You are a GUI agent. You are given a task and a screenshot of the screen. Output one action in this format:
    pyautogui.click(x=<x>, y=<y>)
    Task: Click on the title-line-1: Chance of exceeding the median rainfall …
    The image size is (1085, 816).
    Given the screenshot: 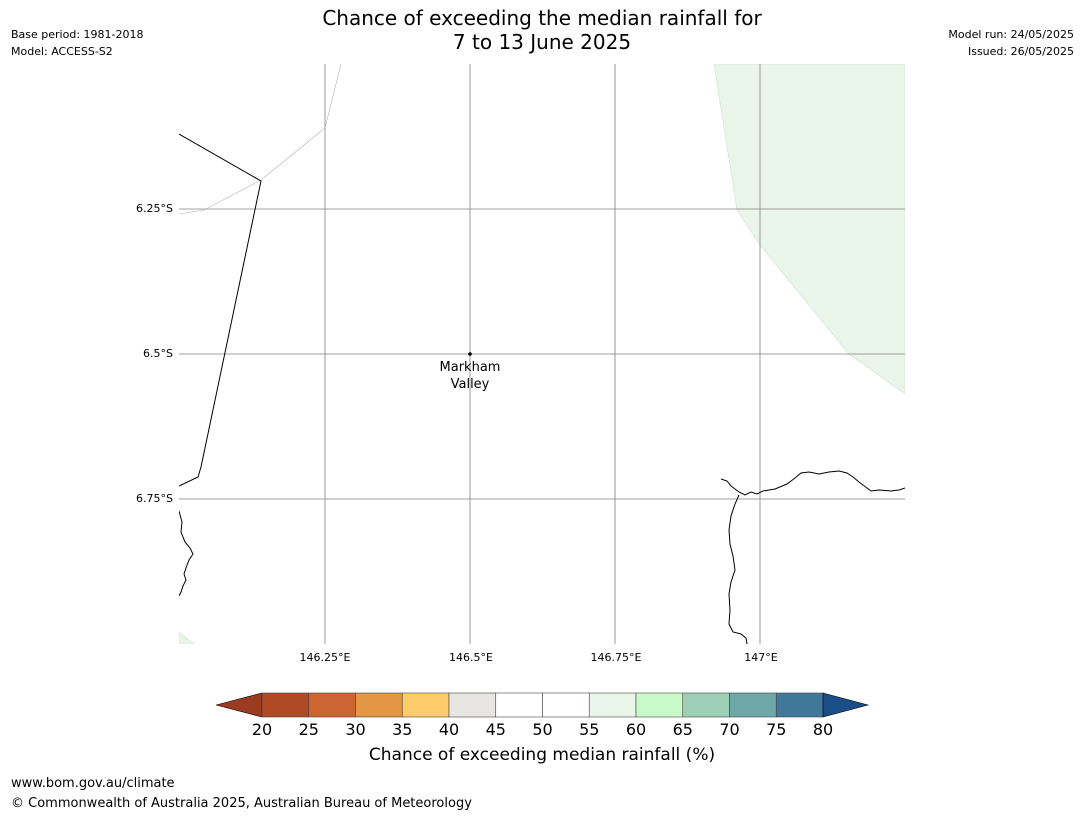 What is the action you would take?
    pyautogui.click(x=542, y=18)
    